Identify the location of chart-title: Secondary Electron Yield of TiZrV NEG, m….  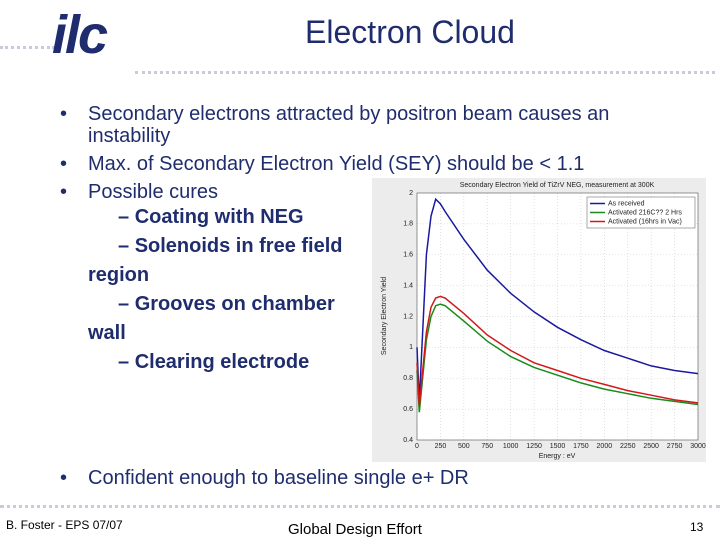
(557, 185).